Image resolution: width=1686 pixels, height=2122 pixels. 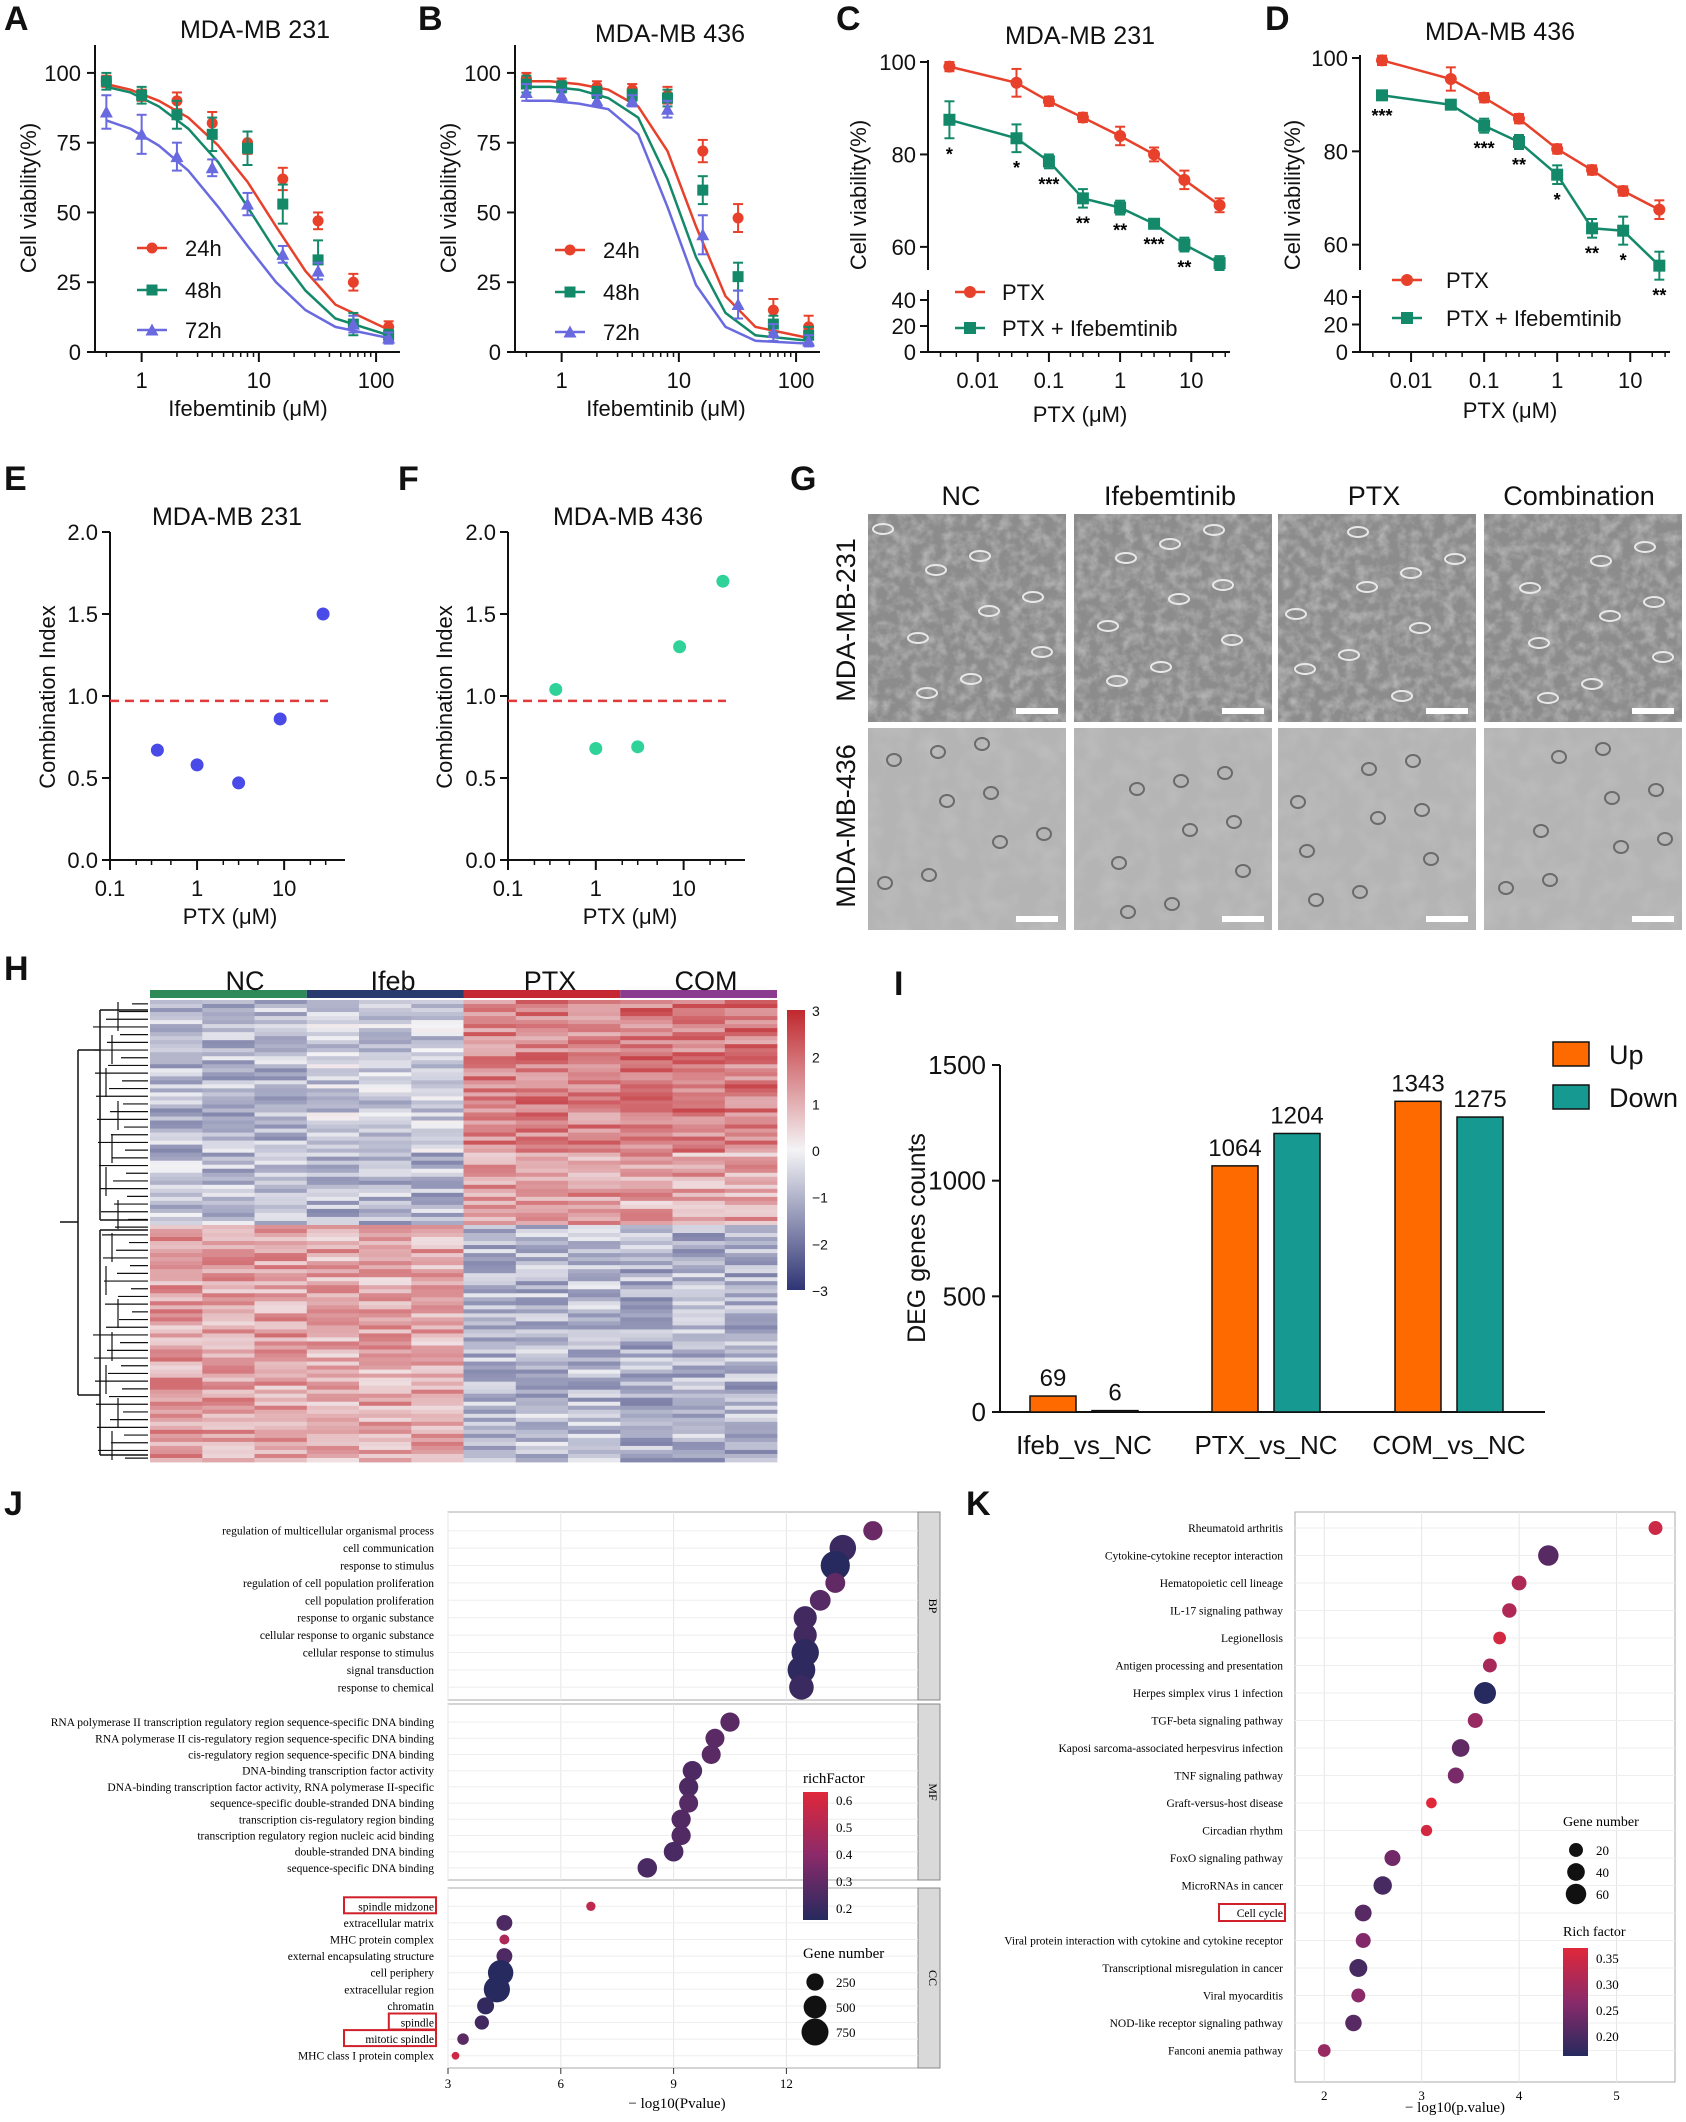 I want to click on significance-label: **, so click(x=1083, y=224).